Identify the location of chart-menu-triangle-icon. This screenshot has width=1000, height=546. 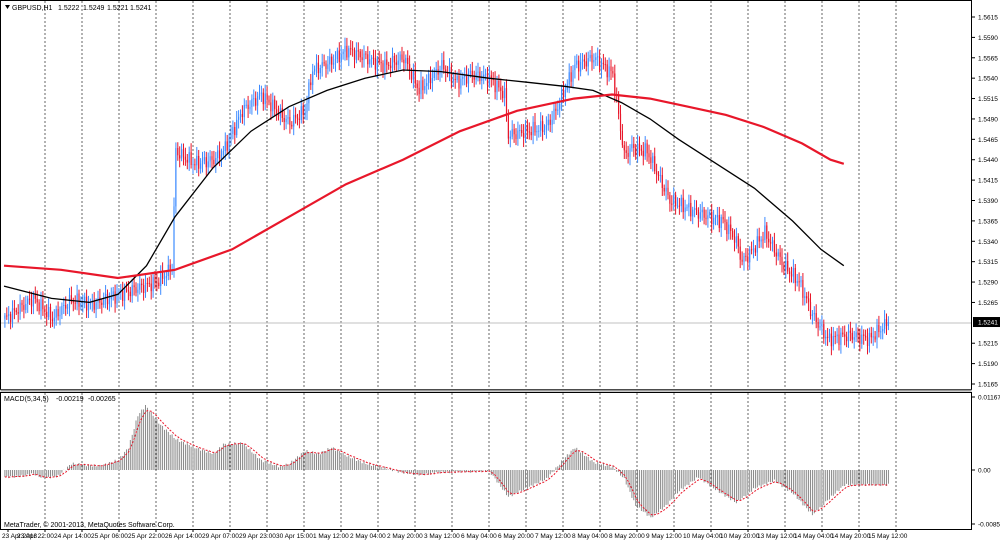
(7, 7).